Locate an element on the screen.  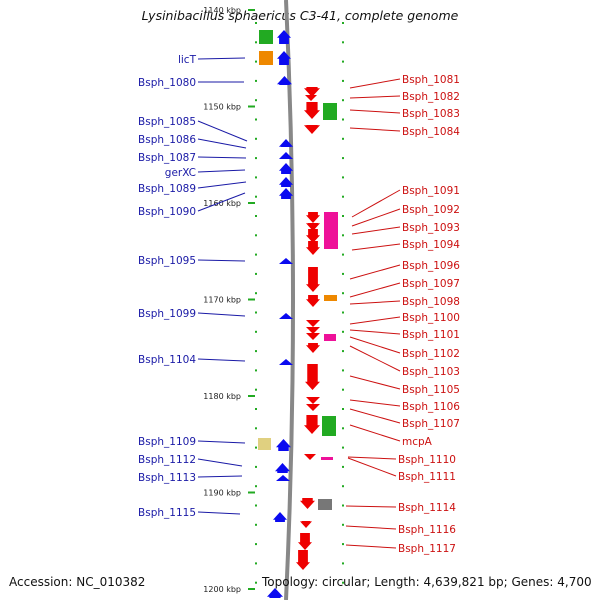
gene-label-left: Bsph_1104 is located at coordinates (167, 360).